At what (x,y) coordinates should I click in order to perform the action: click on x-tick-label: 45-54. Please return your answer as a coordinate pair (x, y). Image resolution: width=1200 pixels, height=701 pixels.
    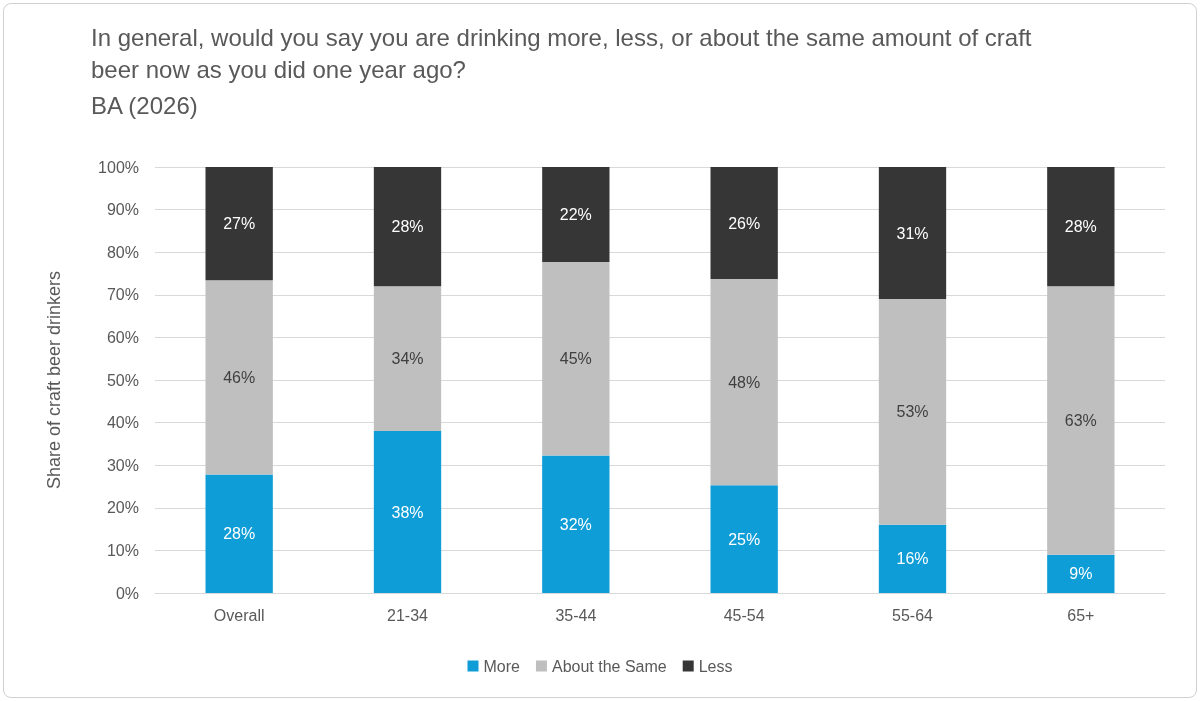
    Looking at the image, I should click on (744, 615).